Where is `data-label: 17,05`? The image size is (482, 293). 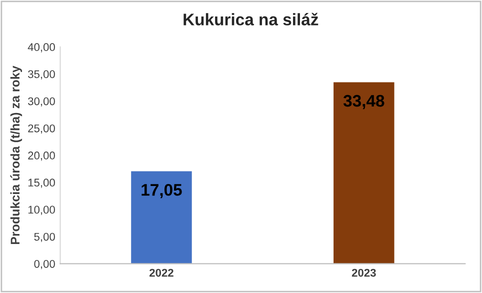 data-label: 17,05 is located at coordinates (162, 191).